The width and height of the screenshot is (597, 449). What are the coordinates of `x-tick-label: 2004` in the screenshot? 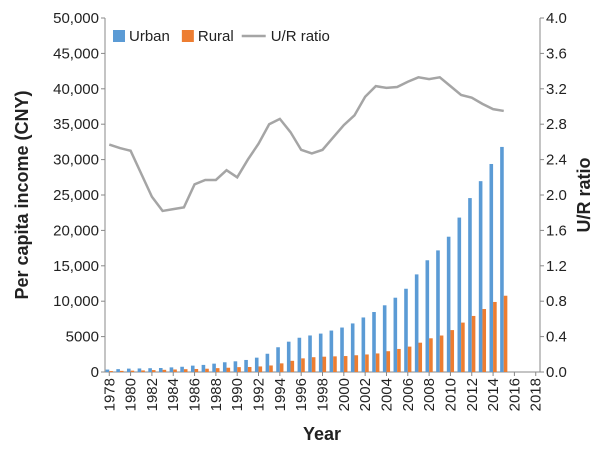 It's located at (386, 394).